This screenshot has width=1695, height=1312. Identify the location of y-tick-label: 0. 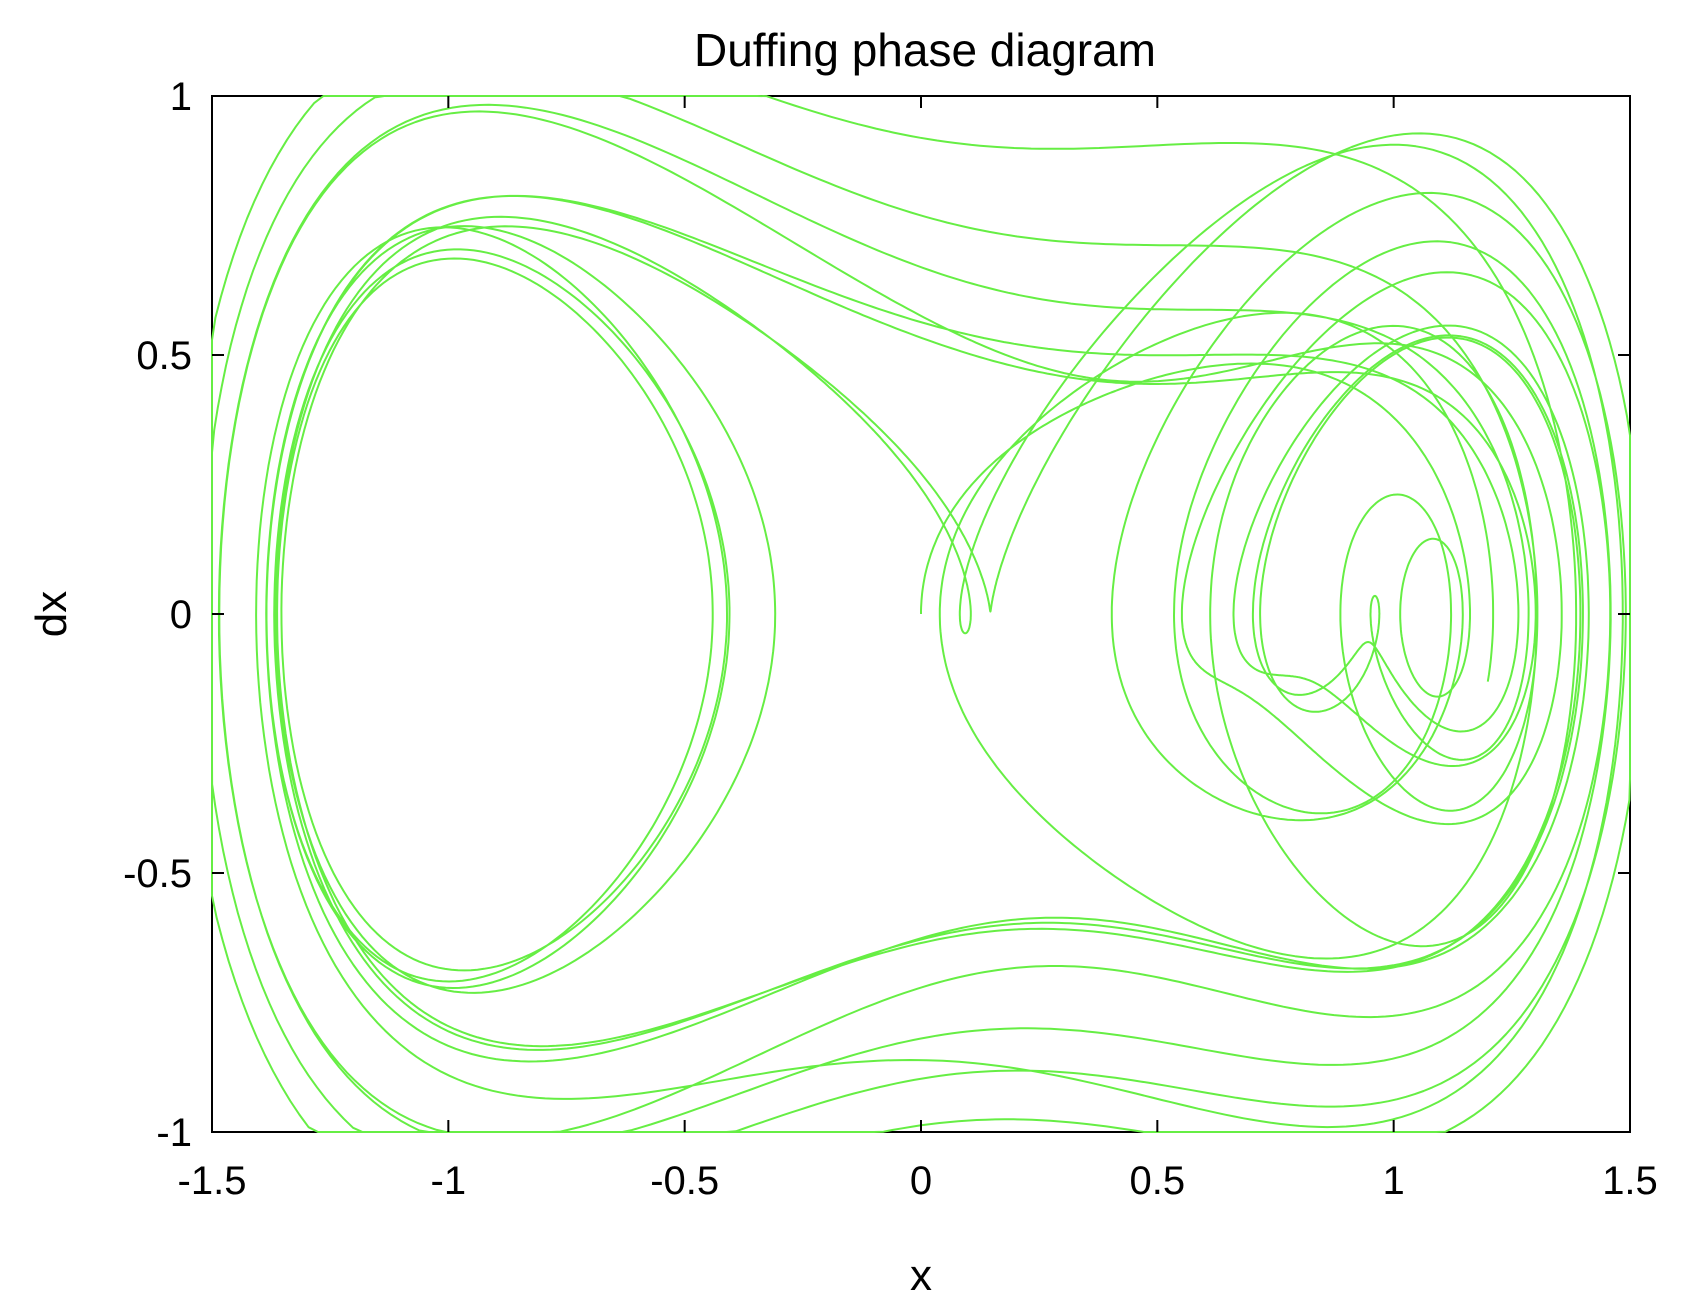
(181, 615).